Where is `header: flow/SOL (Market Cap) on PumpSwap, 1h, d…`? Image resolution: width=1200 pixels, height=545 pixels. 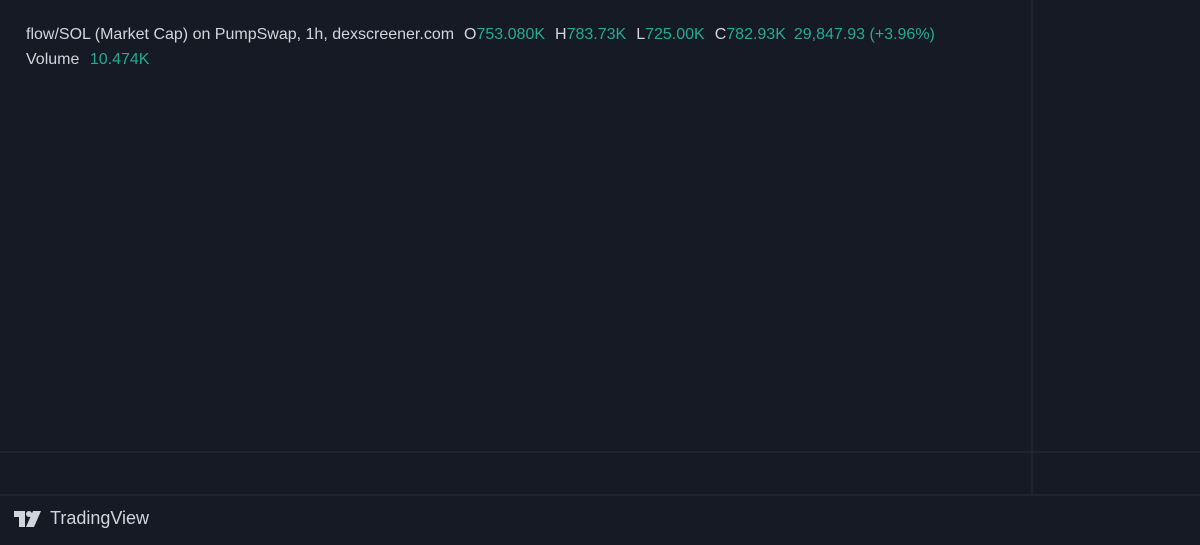
header: flow/SOL (Market Cap) on PumpSwap, 1h, d… is located at coordinates (480, 35).